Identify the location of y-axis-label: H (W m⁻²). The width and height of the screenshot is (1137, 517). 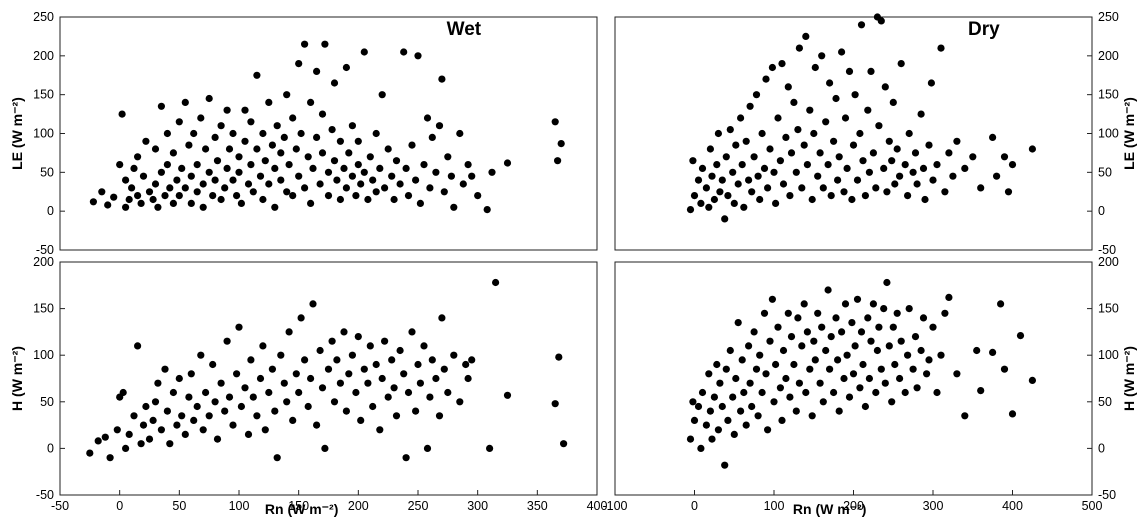
(17, 378).